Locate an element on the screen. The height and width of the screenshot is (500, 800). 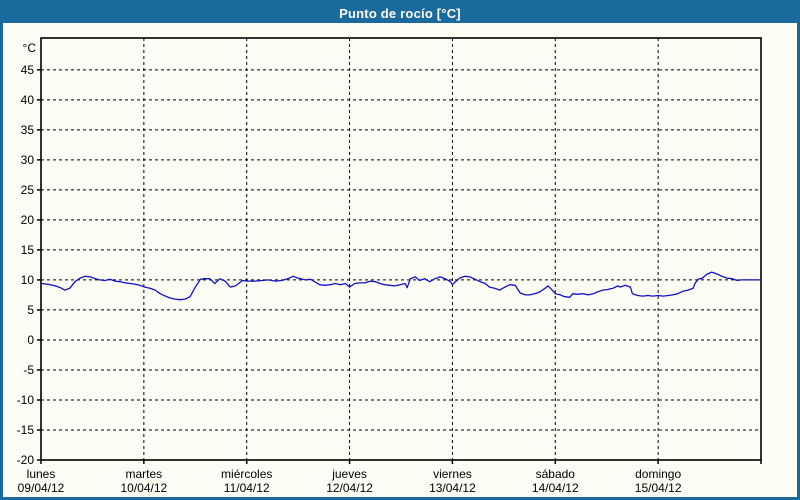
day-name-label: martes is located at coordinates (144, 474).